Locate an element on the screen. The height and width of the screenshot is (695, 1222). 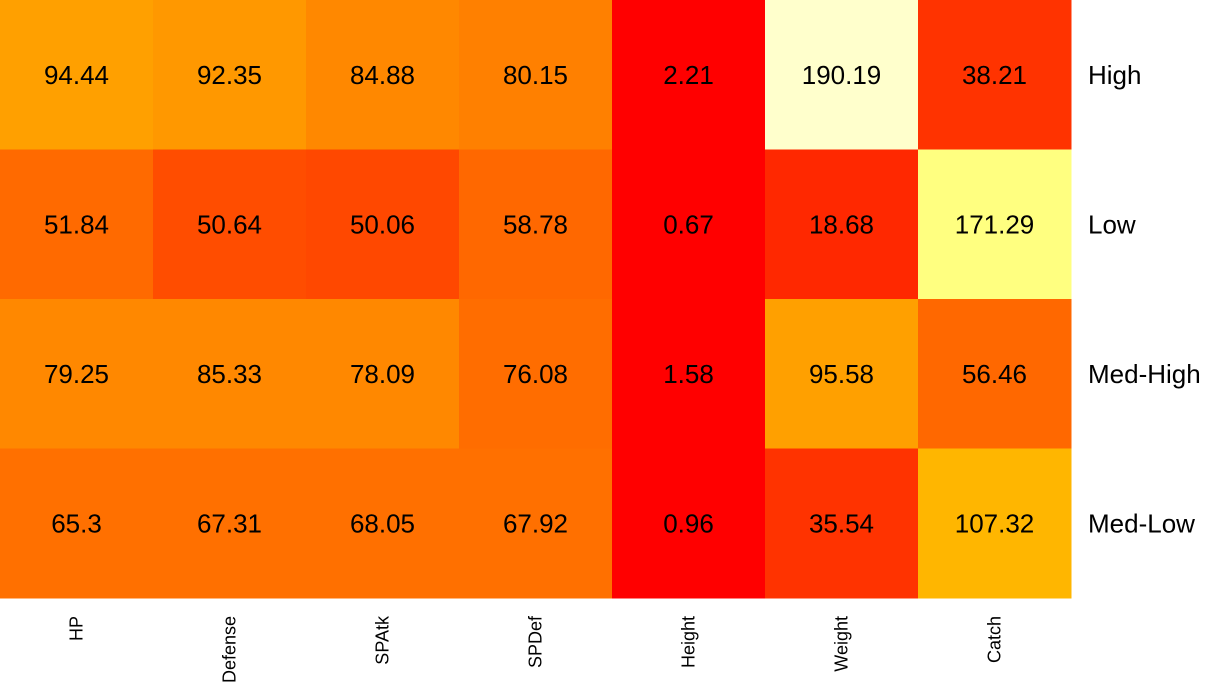
cell-value-label: 76.08 is located at coordinates (535, 374).